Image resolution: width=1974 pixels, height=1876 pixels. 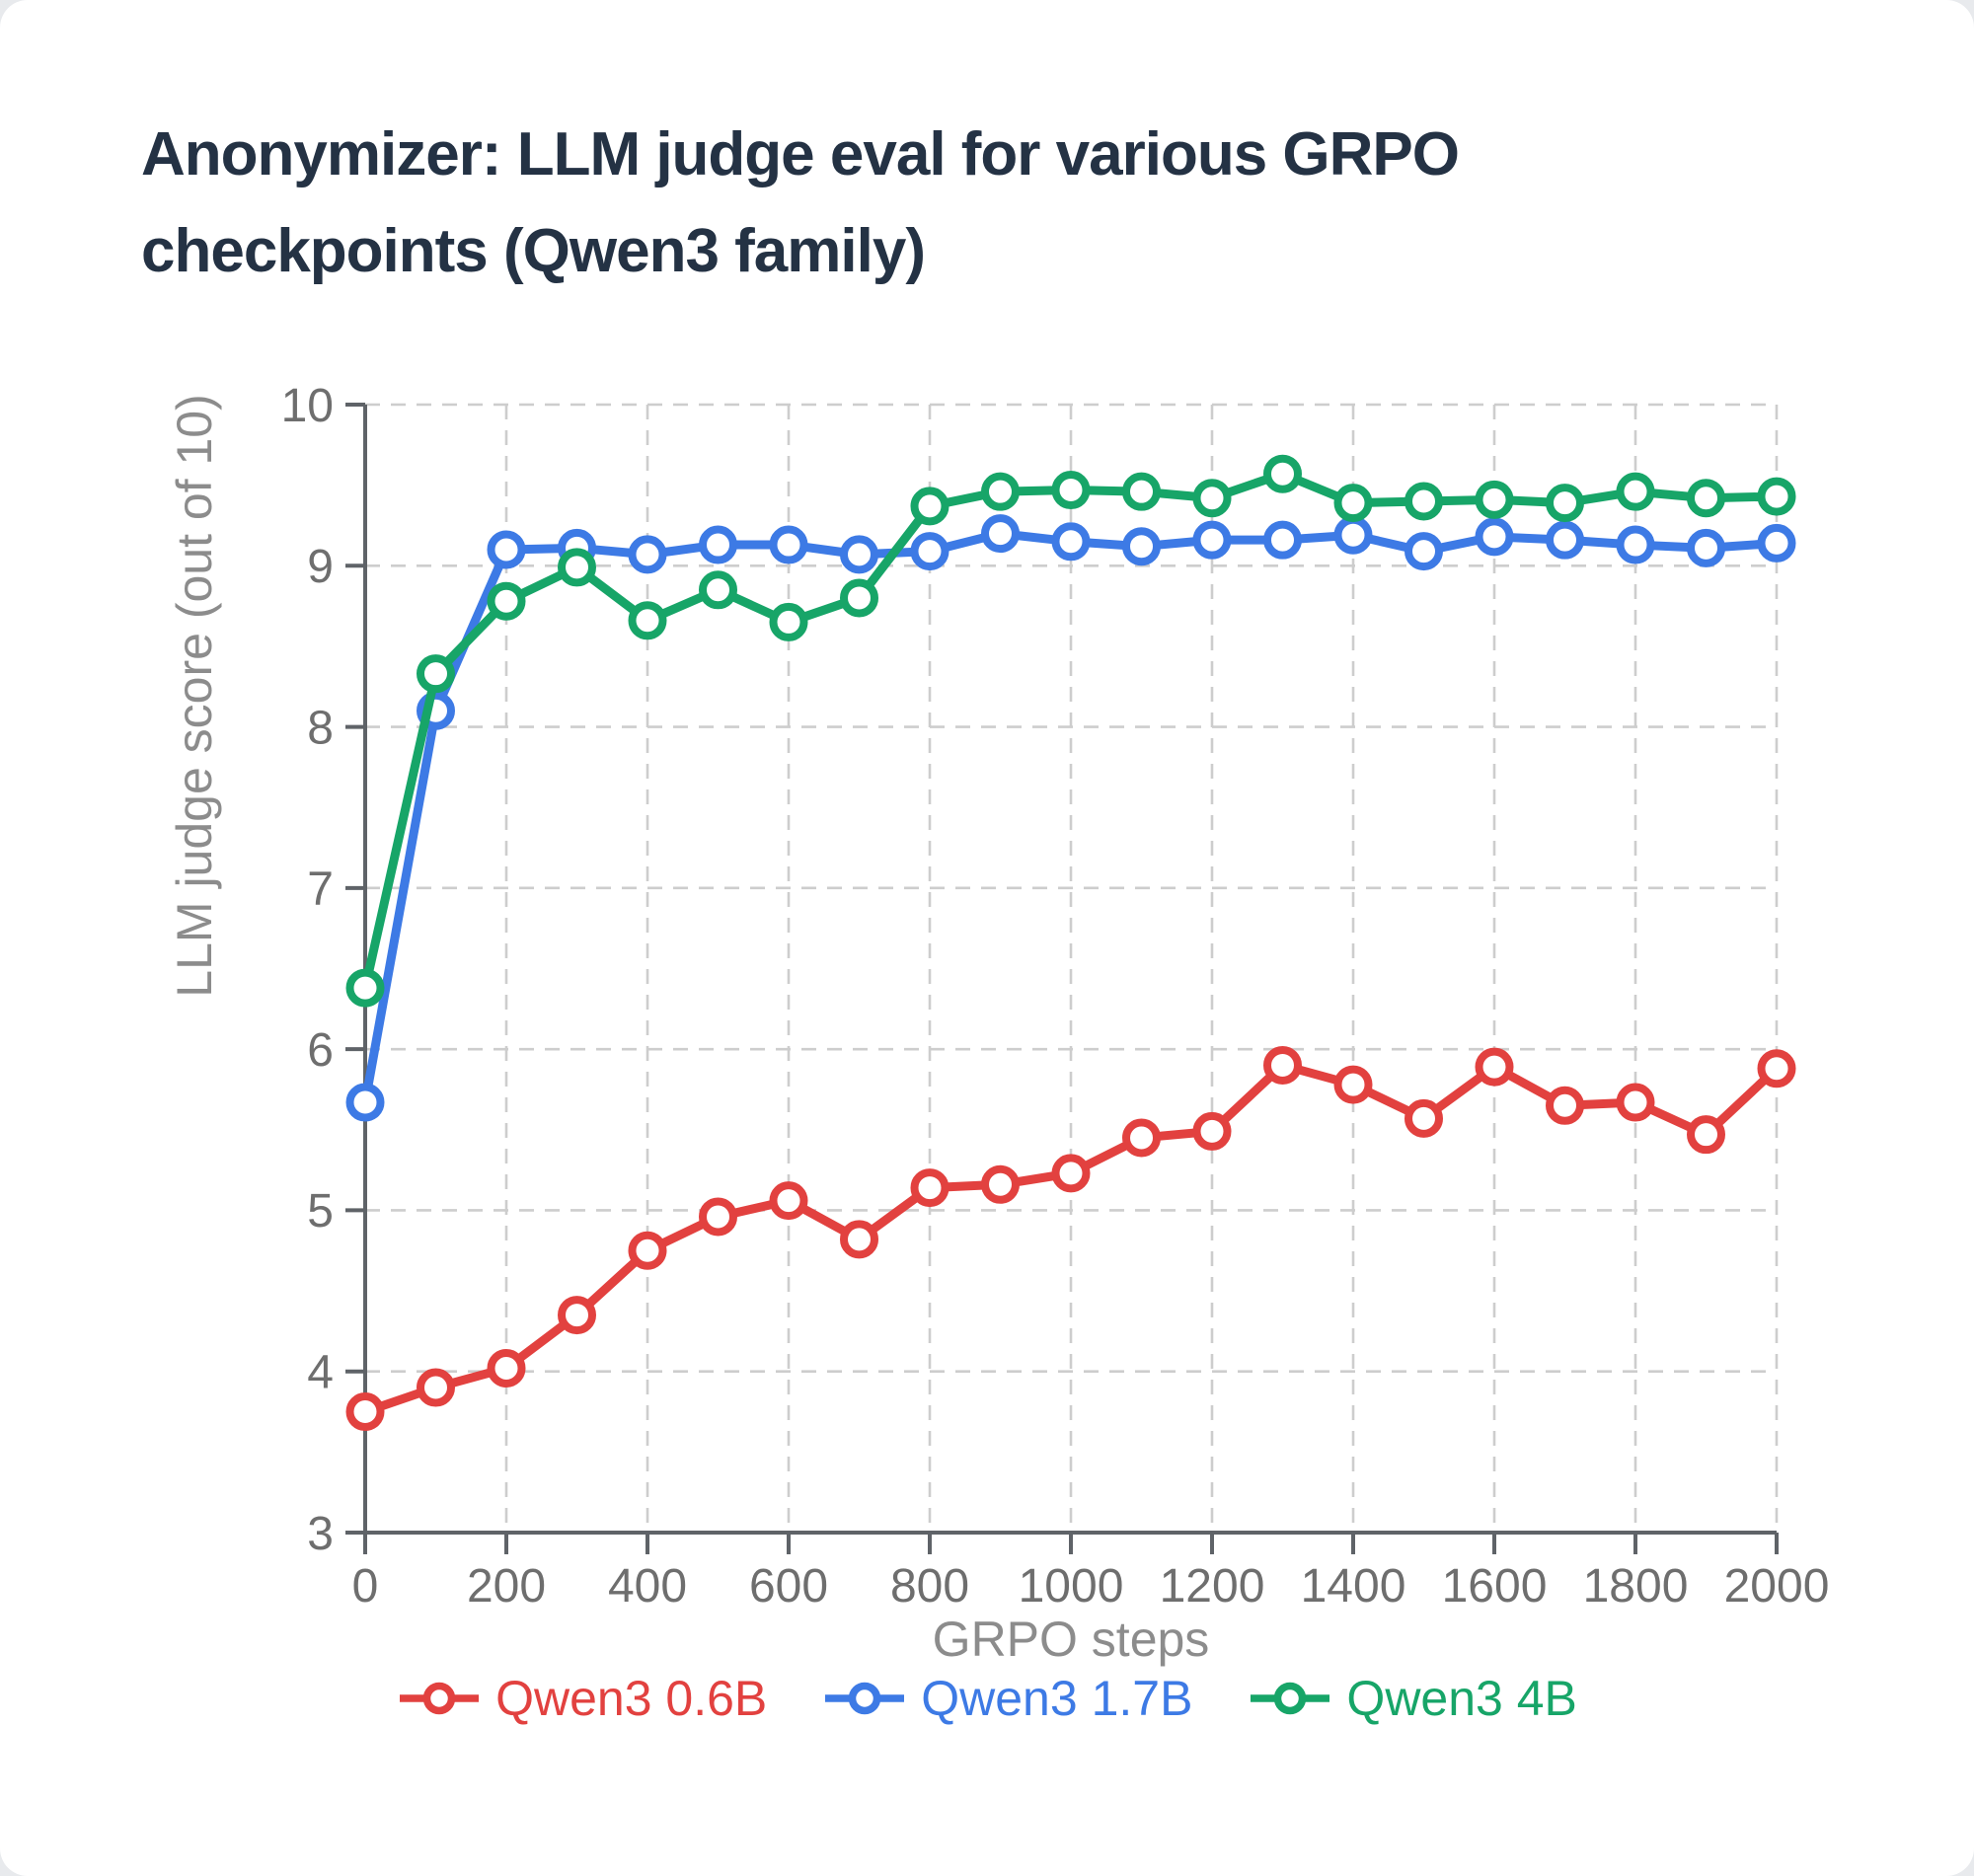 What do you see at coordinates (320, 567) in the screenshot?
I see `y-tick-label: 9` at bounding box center [320, 567].